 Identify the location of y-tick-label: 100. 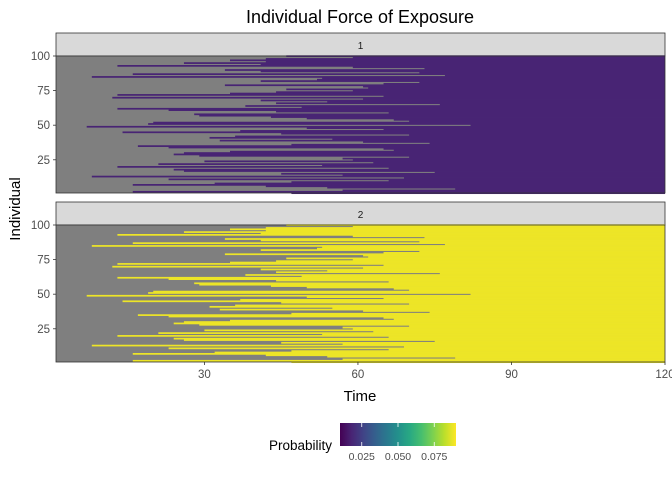
(40, 226).